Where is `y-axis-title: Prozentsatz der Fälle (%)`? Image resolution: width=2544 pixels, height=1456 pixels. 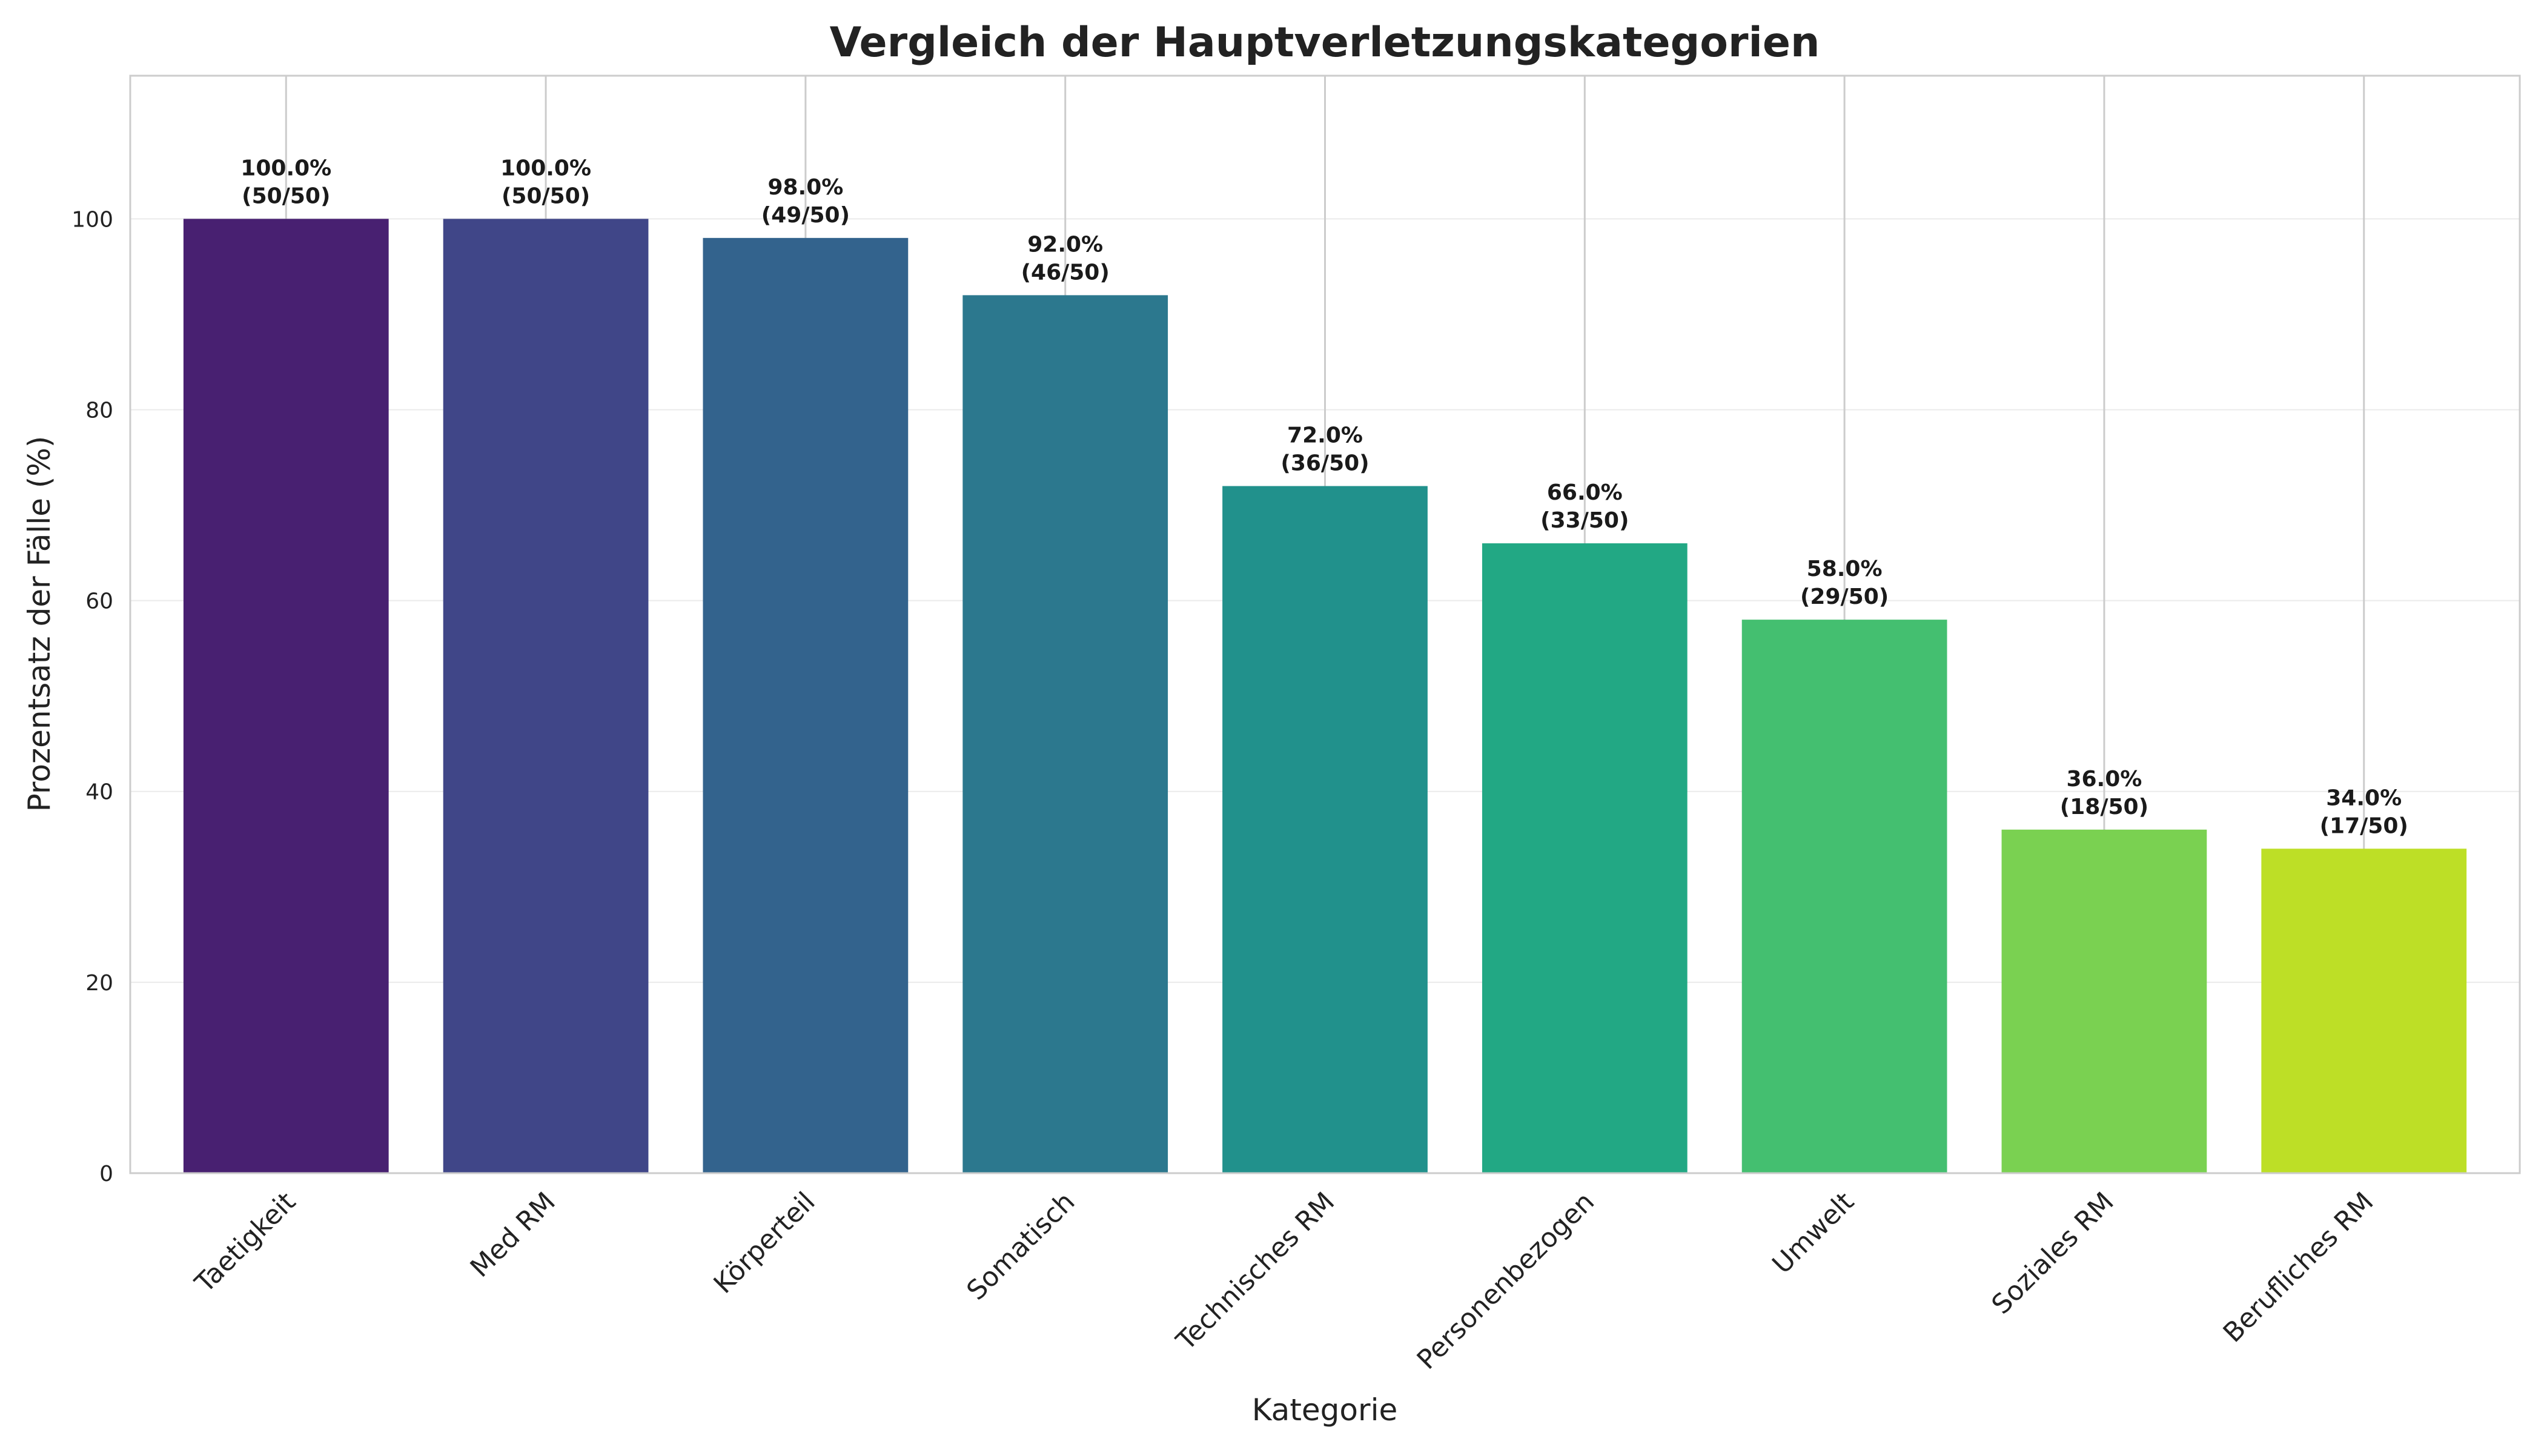 y-axis-title: Prozentsatz der Fälle (%) is located at coordinates (40, 624).